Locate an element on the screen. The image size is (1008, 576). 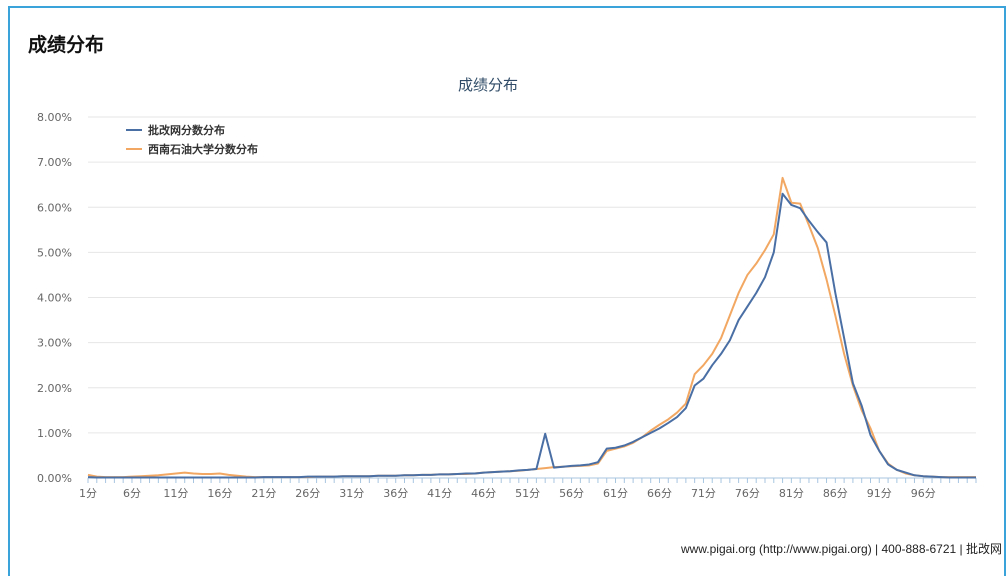
x-tick-label: 96分 is located at coordinates (923, 493).